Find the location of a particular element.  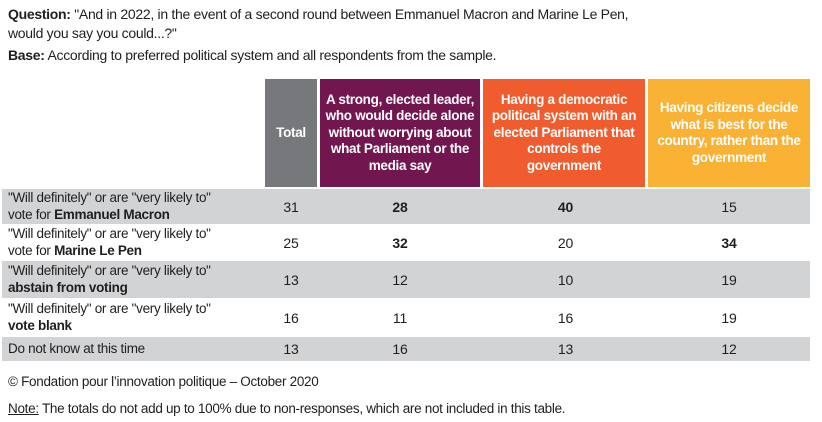

column-header-total: Total is located at coordinates (291, 133).